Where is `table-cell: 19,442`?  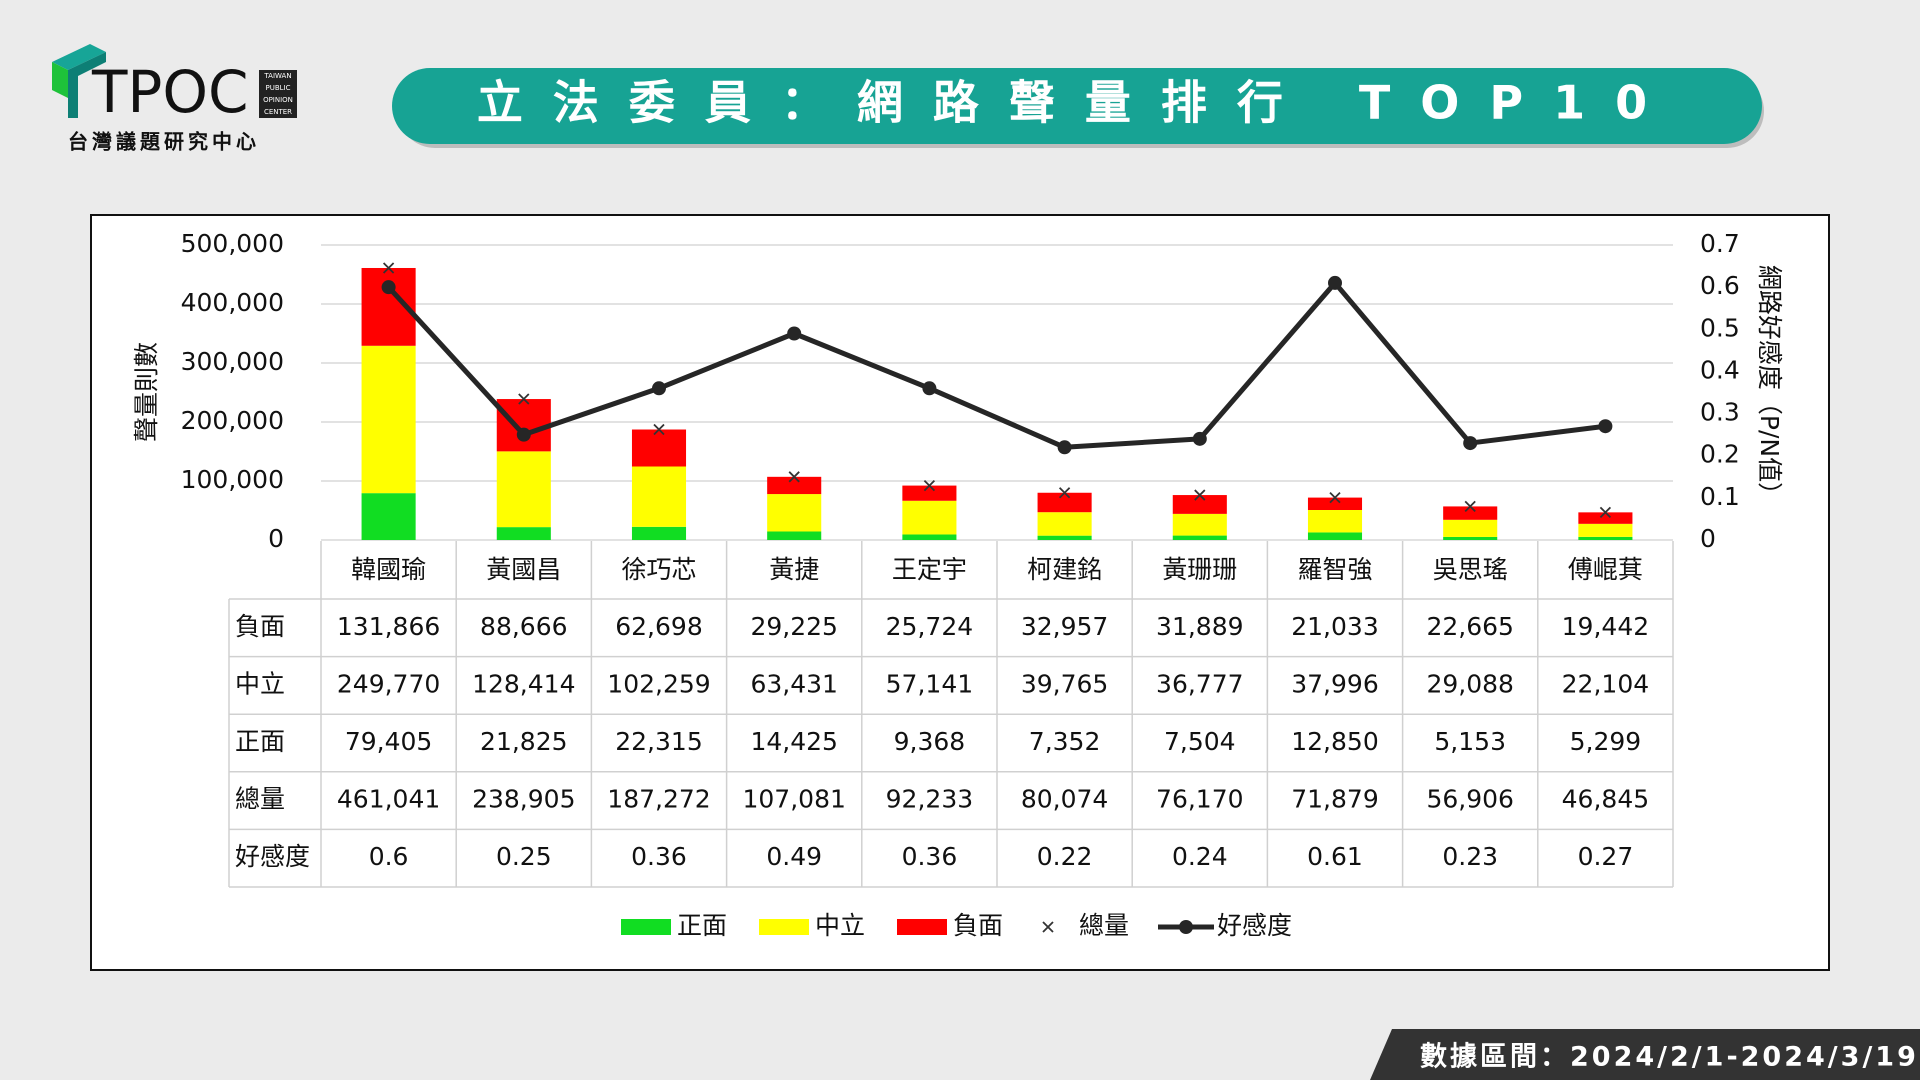
table-cell: 19,442 is located at coordinates (1605, 626).